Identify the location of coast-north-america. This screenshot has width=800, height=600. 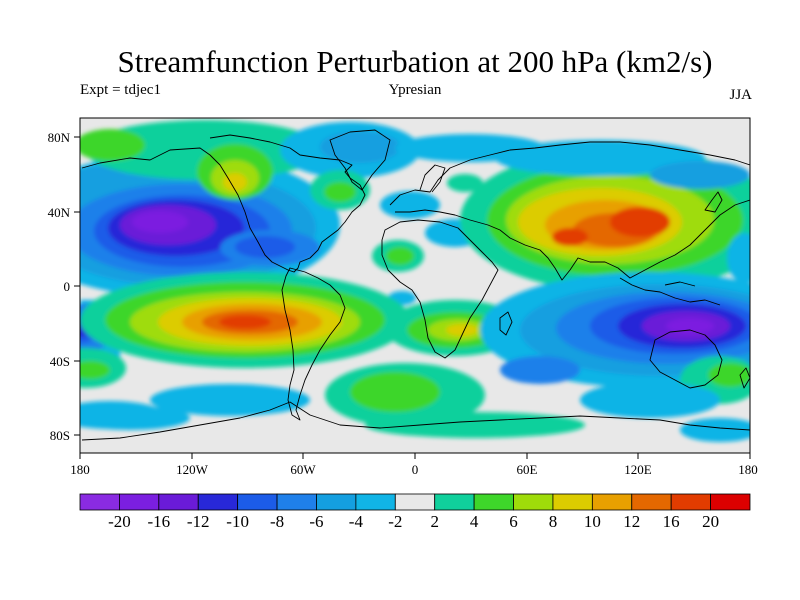
(223, 203).